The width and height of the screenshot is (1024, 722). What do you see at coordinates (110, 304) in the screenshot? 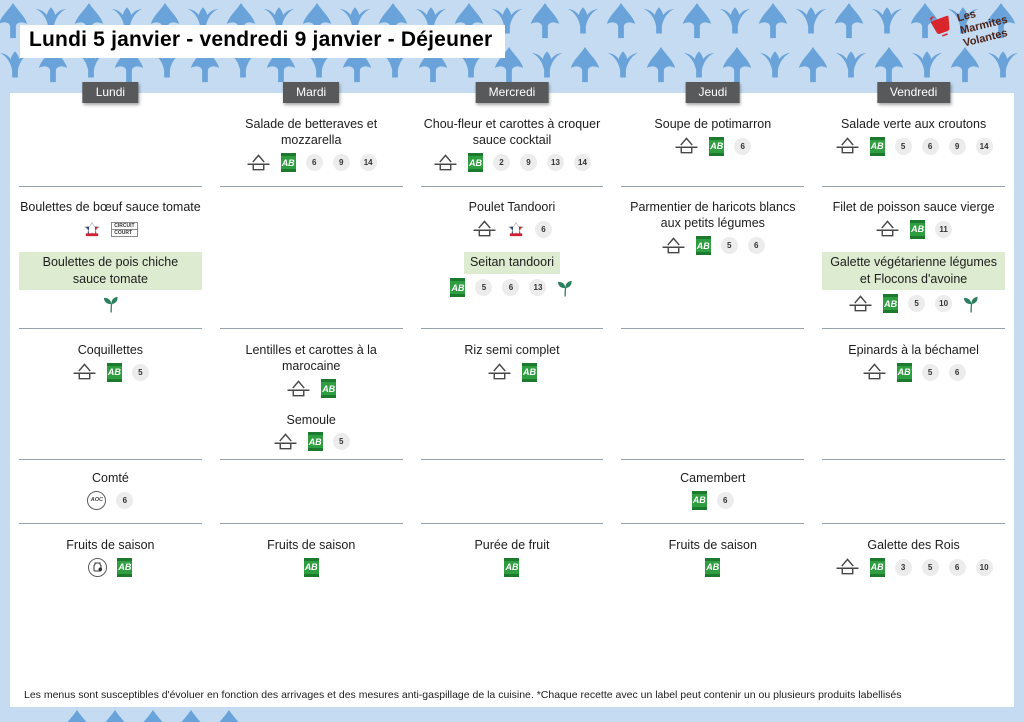
I see `label-icon-row` at bounding box center [110, 304].